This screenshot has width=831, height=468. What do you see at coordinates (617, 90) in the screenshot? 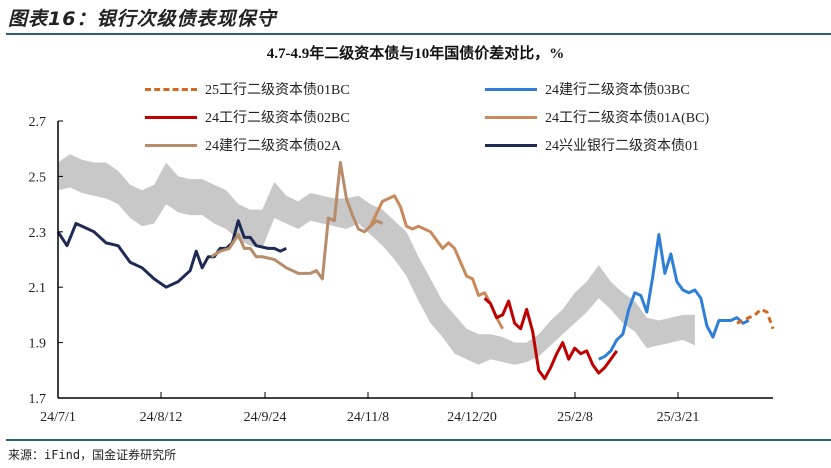
I see `legend-label: 24建行二级资本债03BC` at bounding box center [617, 90].